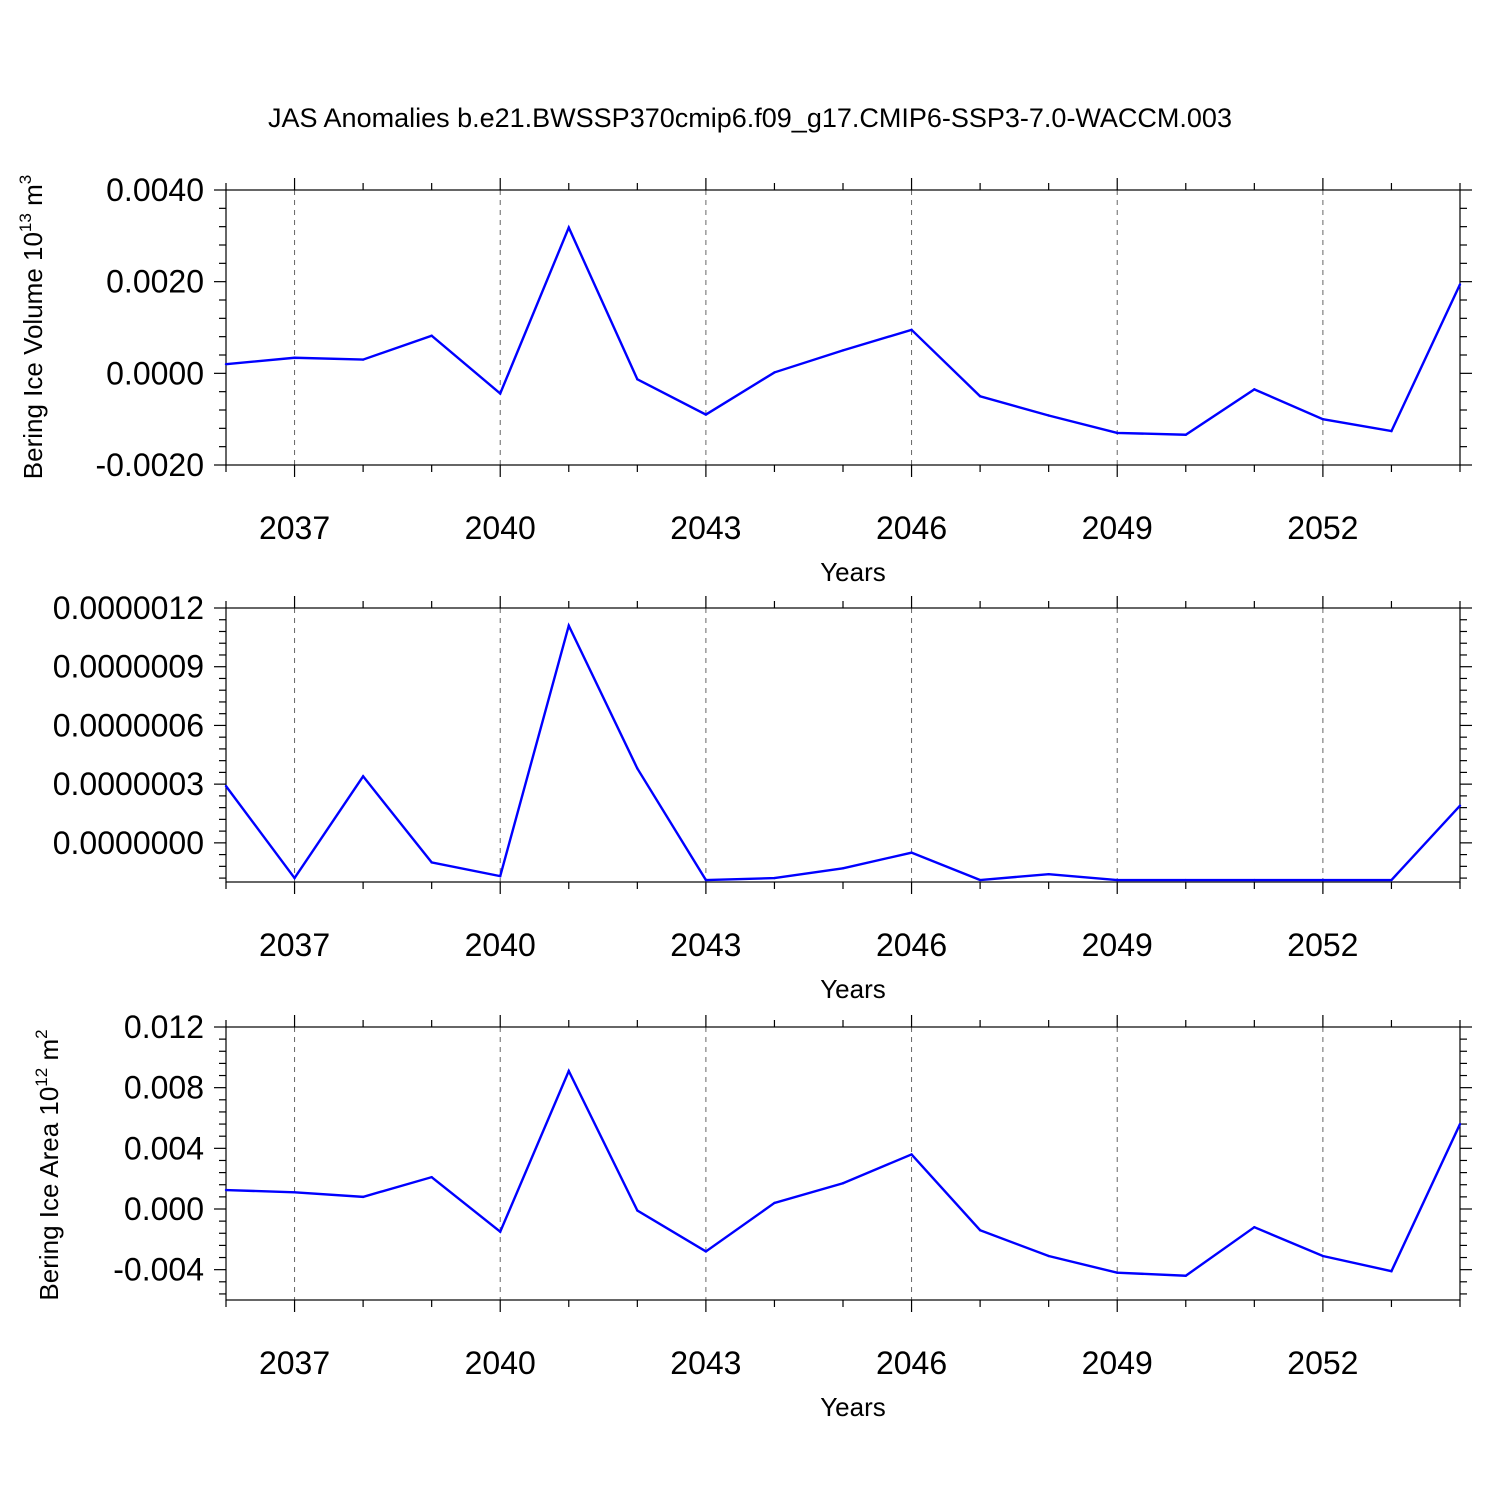 The image size is (1500, 1500). I want to click on y-tick-label: 0.0000, so click(155, 373).